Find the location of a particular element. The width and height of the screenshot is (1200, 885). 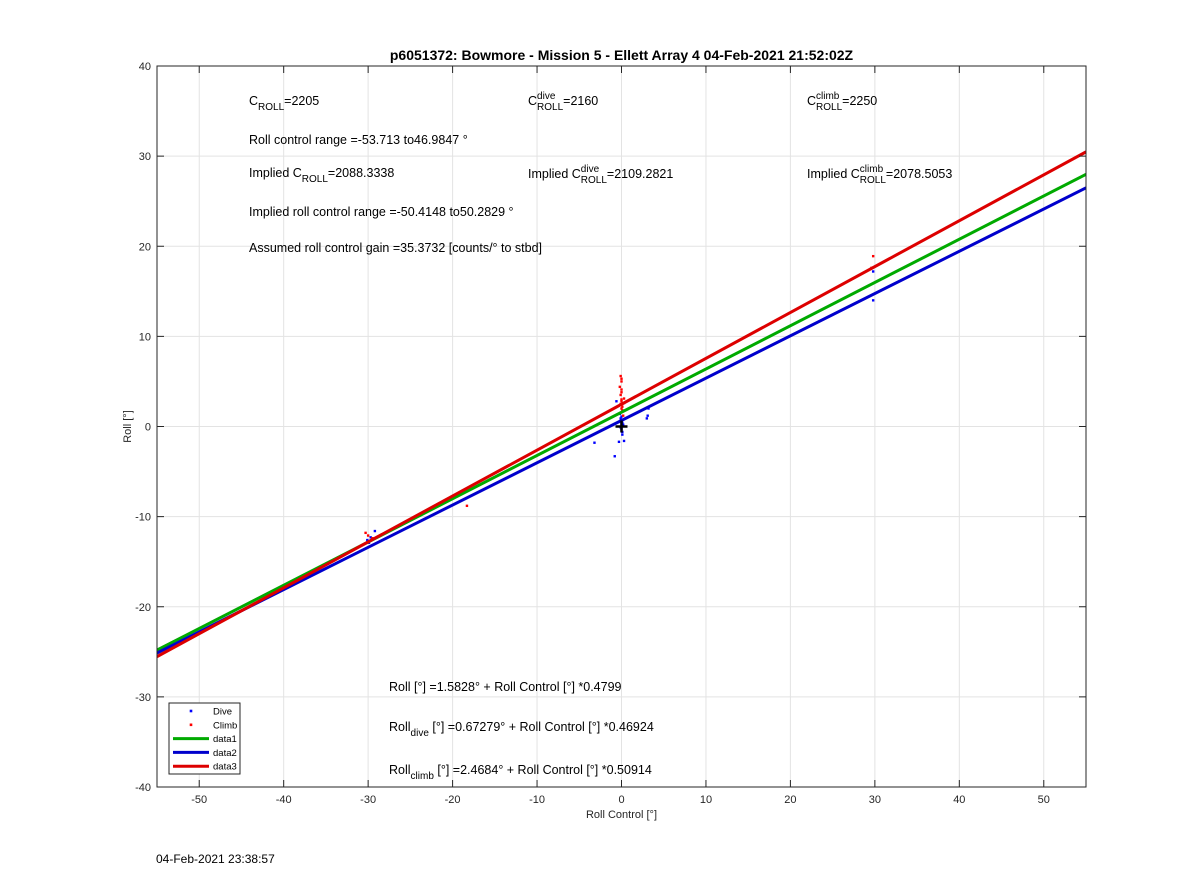

y-tick-label: -10 is located at coordinates (143, 518).